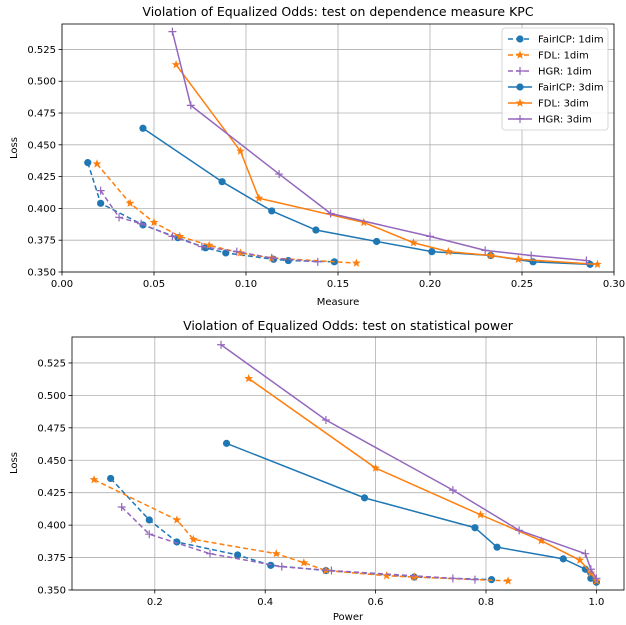 The image size is (626, 625). Describe the element at coordinates (155, 602) in the screenshot. I see `x-tick-label: 0.2` at that location.